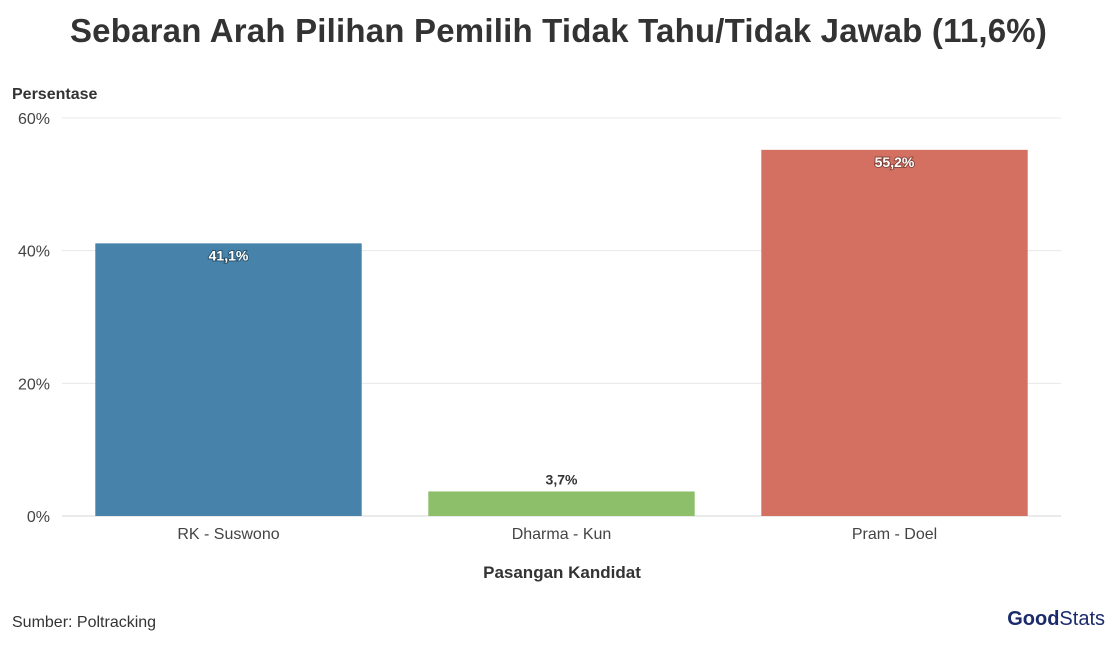  What do you see at coordinates (229, 255) in the screenshot?
I see `data-label: 41,1%` at bounding box center [229, 255].